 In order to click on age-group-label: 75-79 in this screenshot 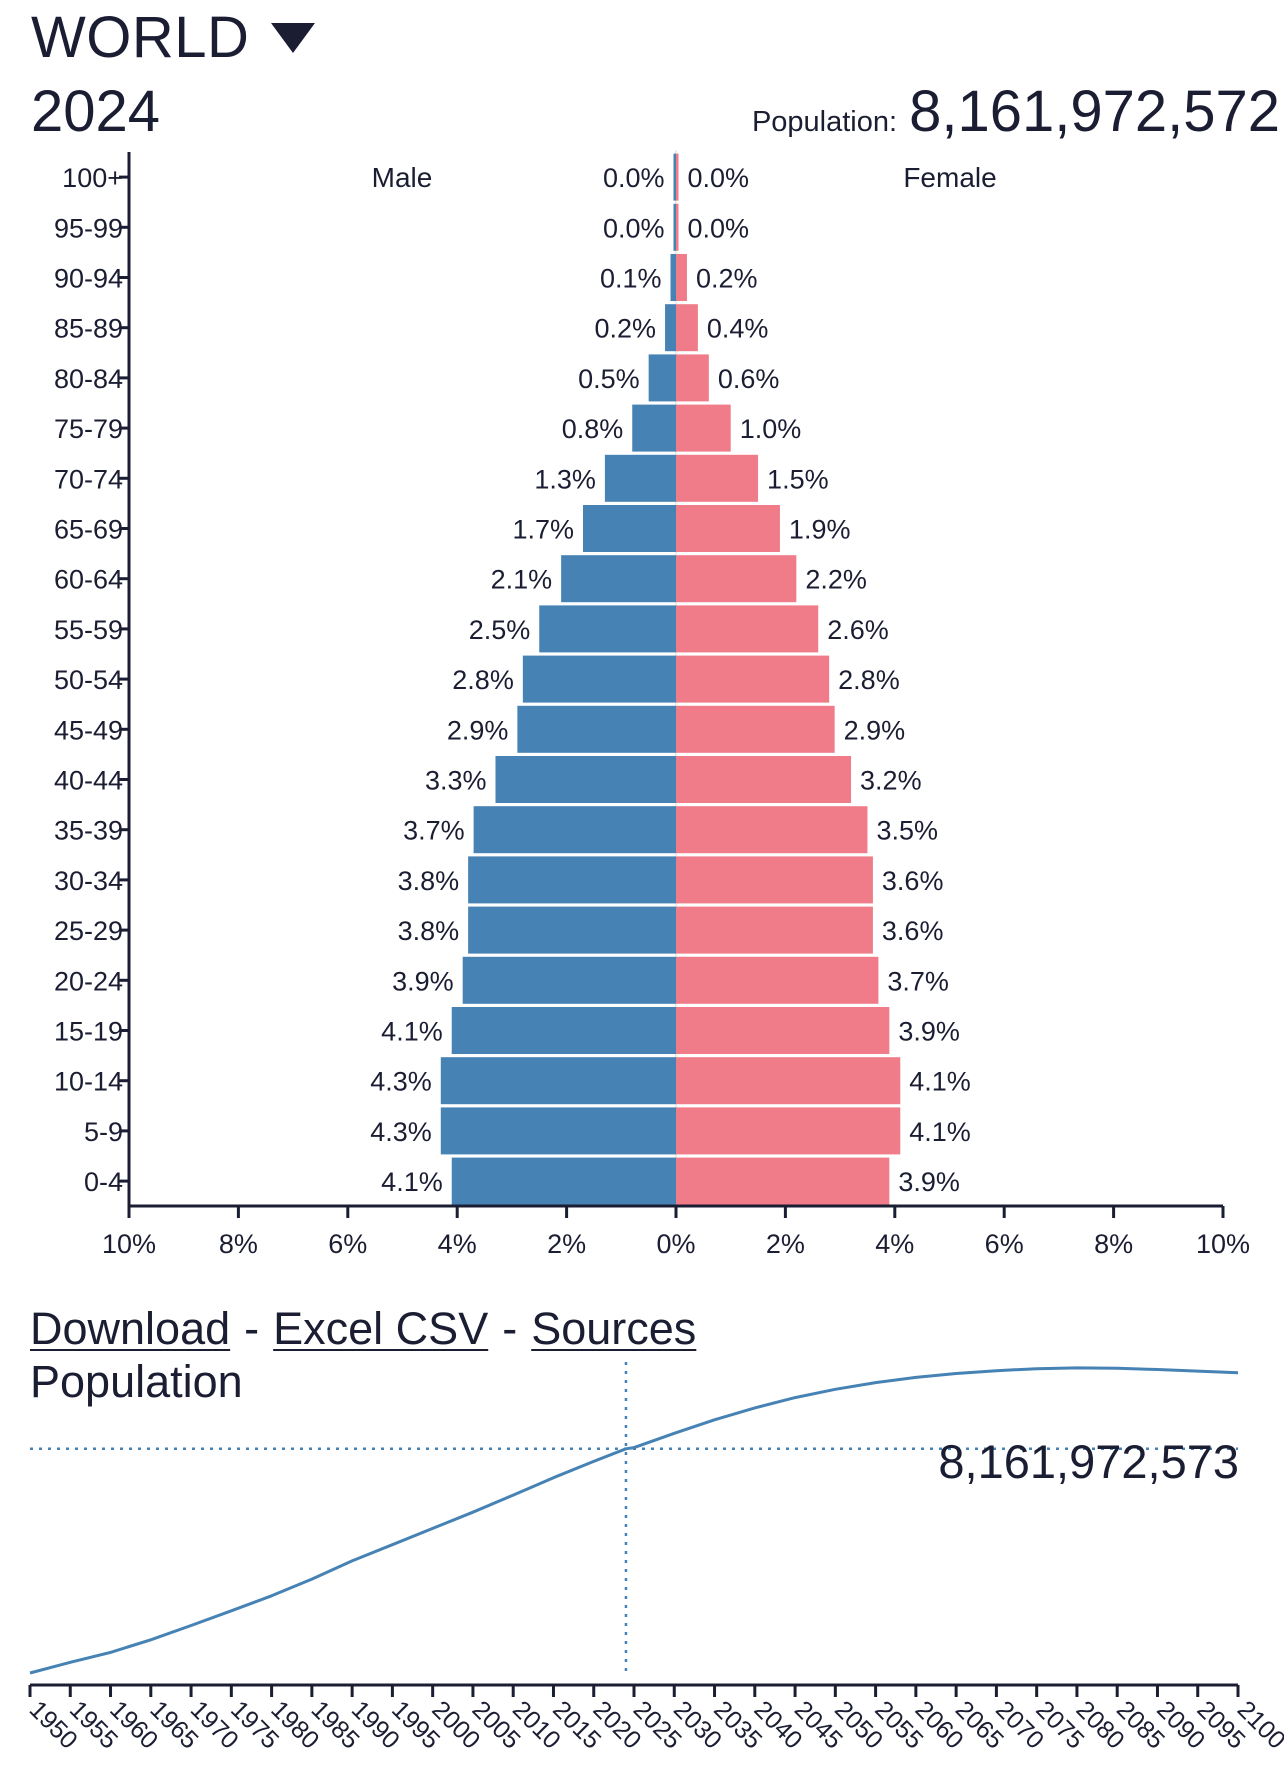, I will do `click(88, 429)`.